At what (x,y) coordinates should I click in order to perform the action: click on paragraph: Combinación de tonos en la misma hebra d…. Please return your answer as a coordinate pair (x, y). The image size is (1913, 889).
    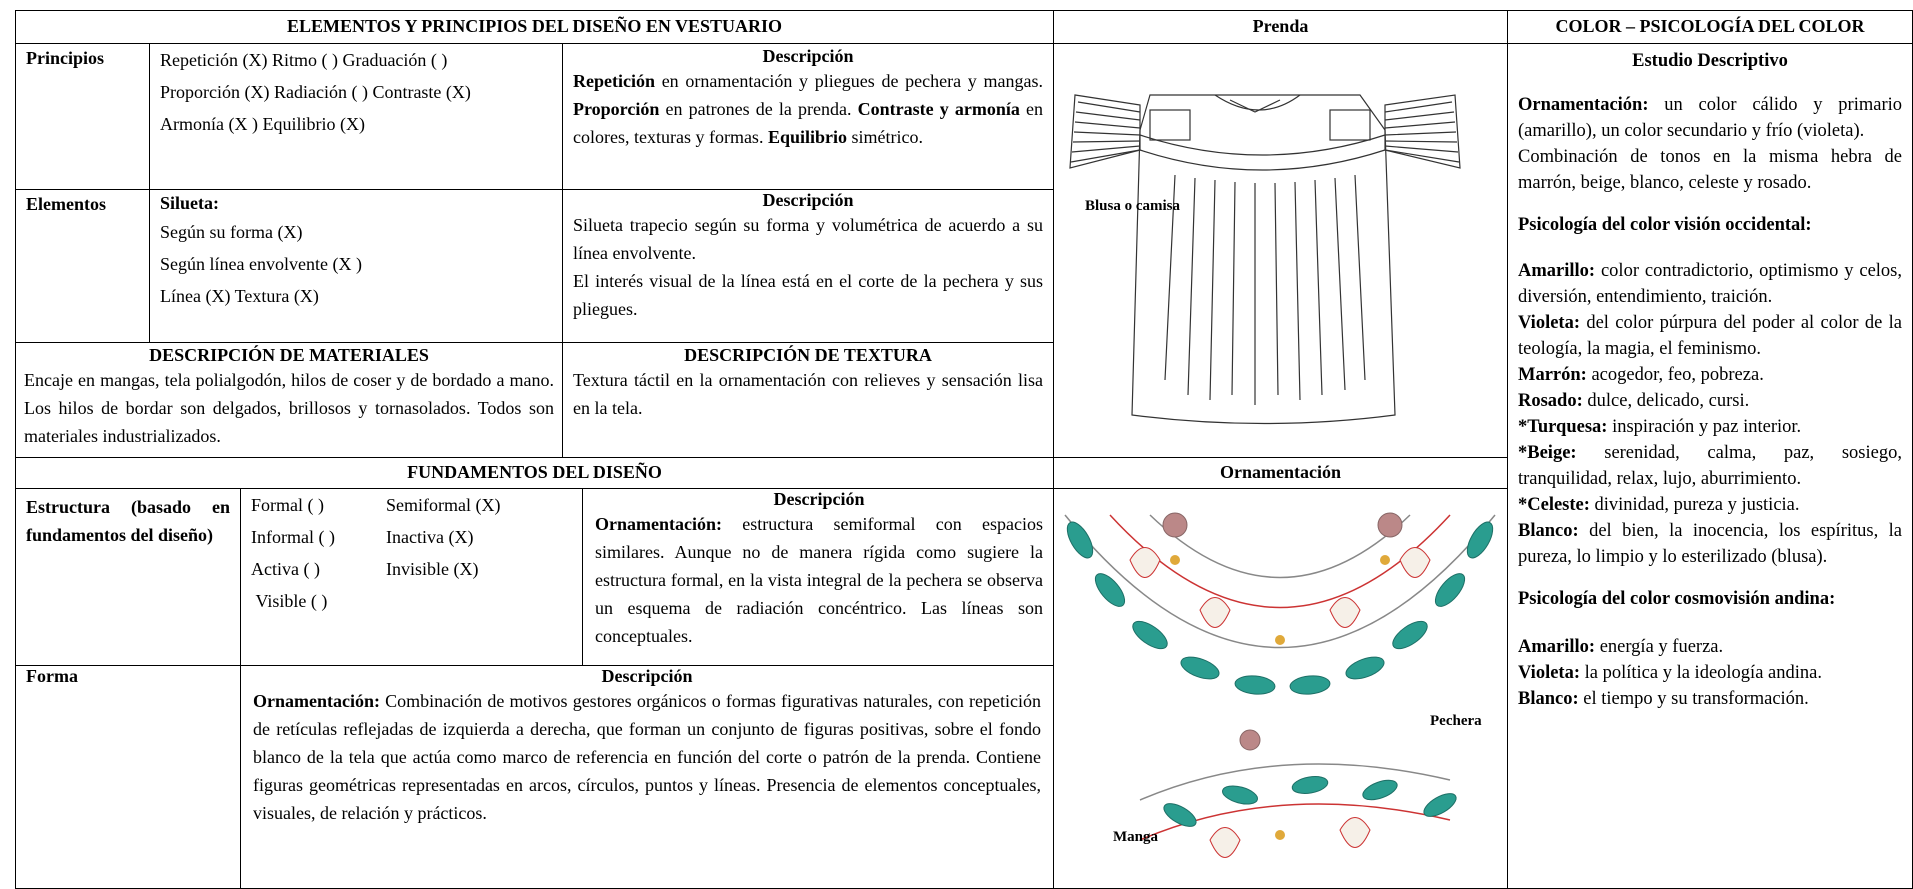
    Looking at the image, I should click on (1710, 170).